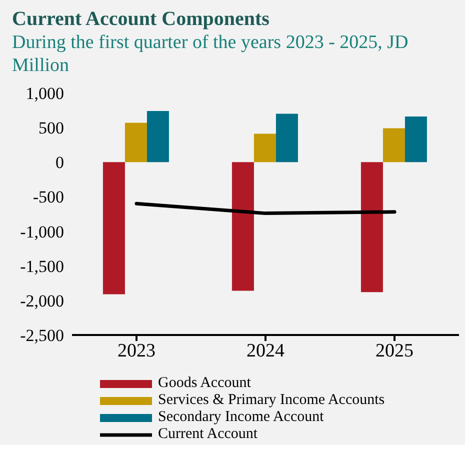 Image resolution: width=473 pixels, height=455 pixels. I want to click on y-tick-label: -1,500, so click(42, 266).